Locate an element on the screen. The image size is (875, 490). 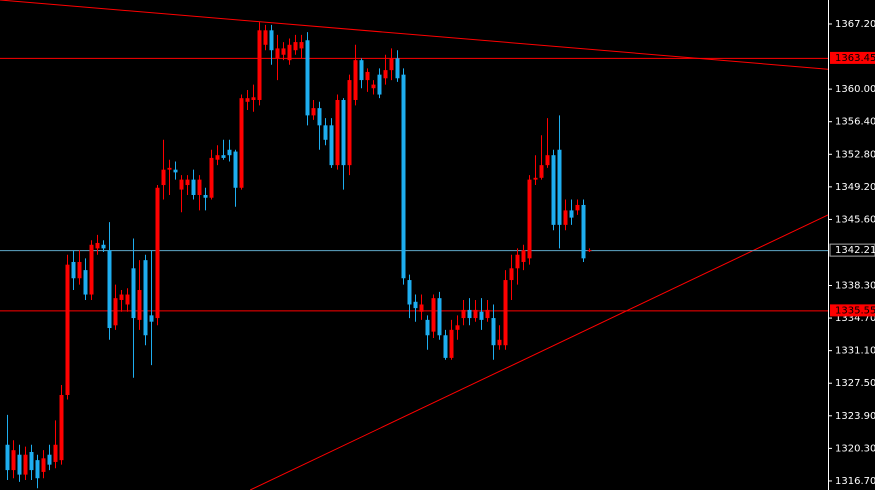
y-tick-label: 1367.20 is located at coordinates (855, 24).